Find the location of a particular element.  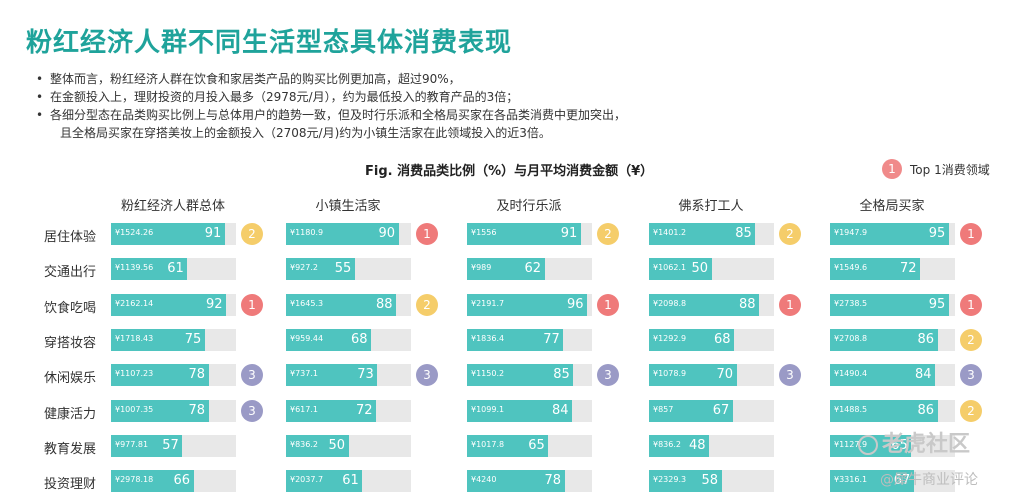

bar-track: ¥2738.5 95 is located at coordinates (892, 304).